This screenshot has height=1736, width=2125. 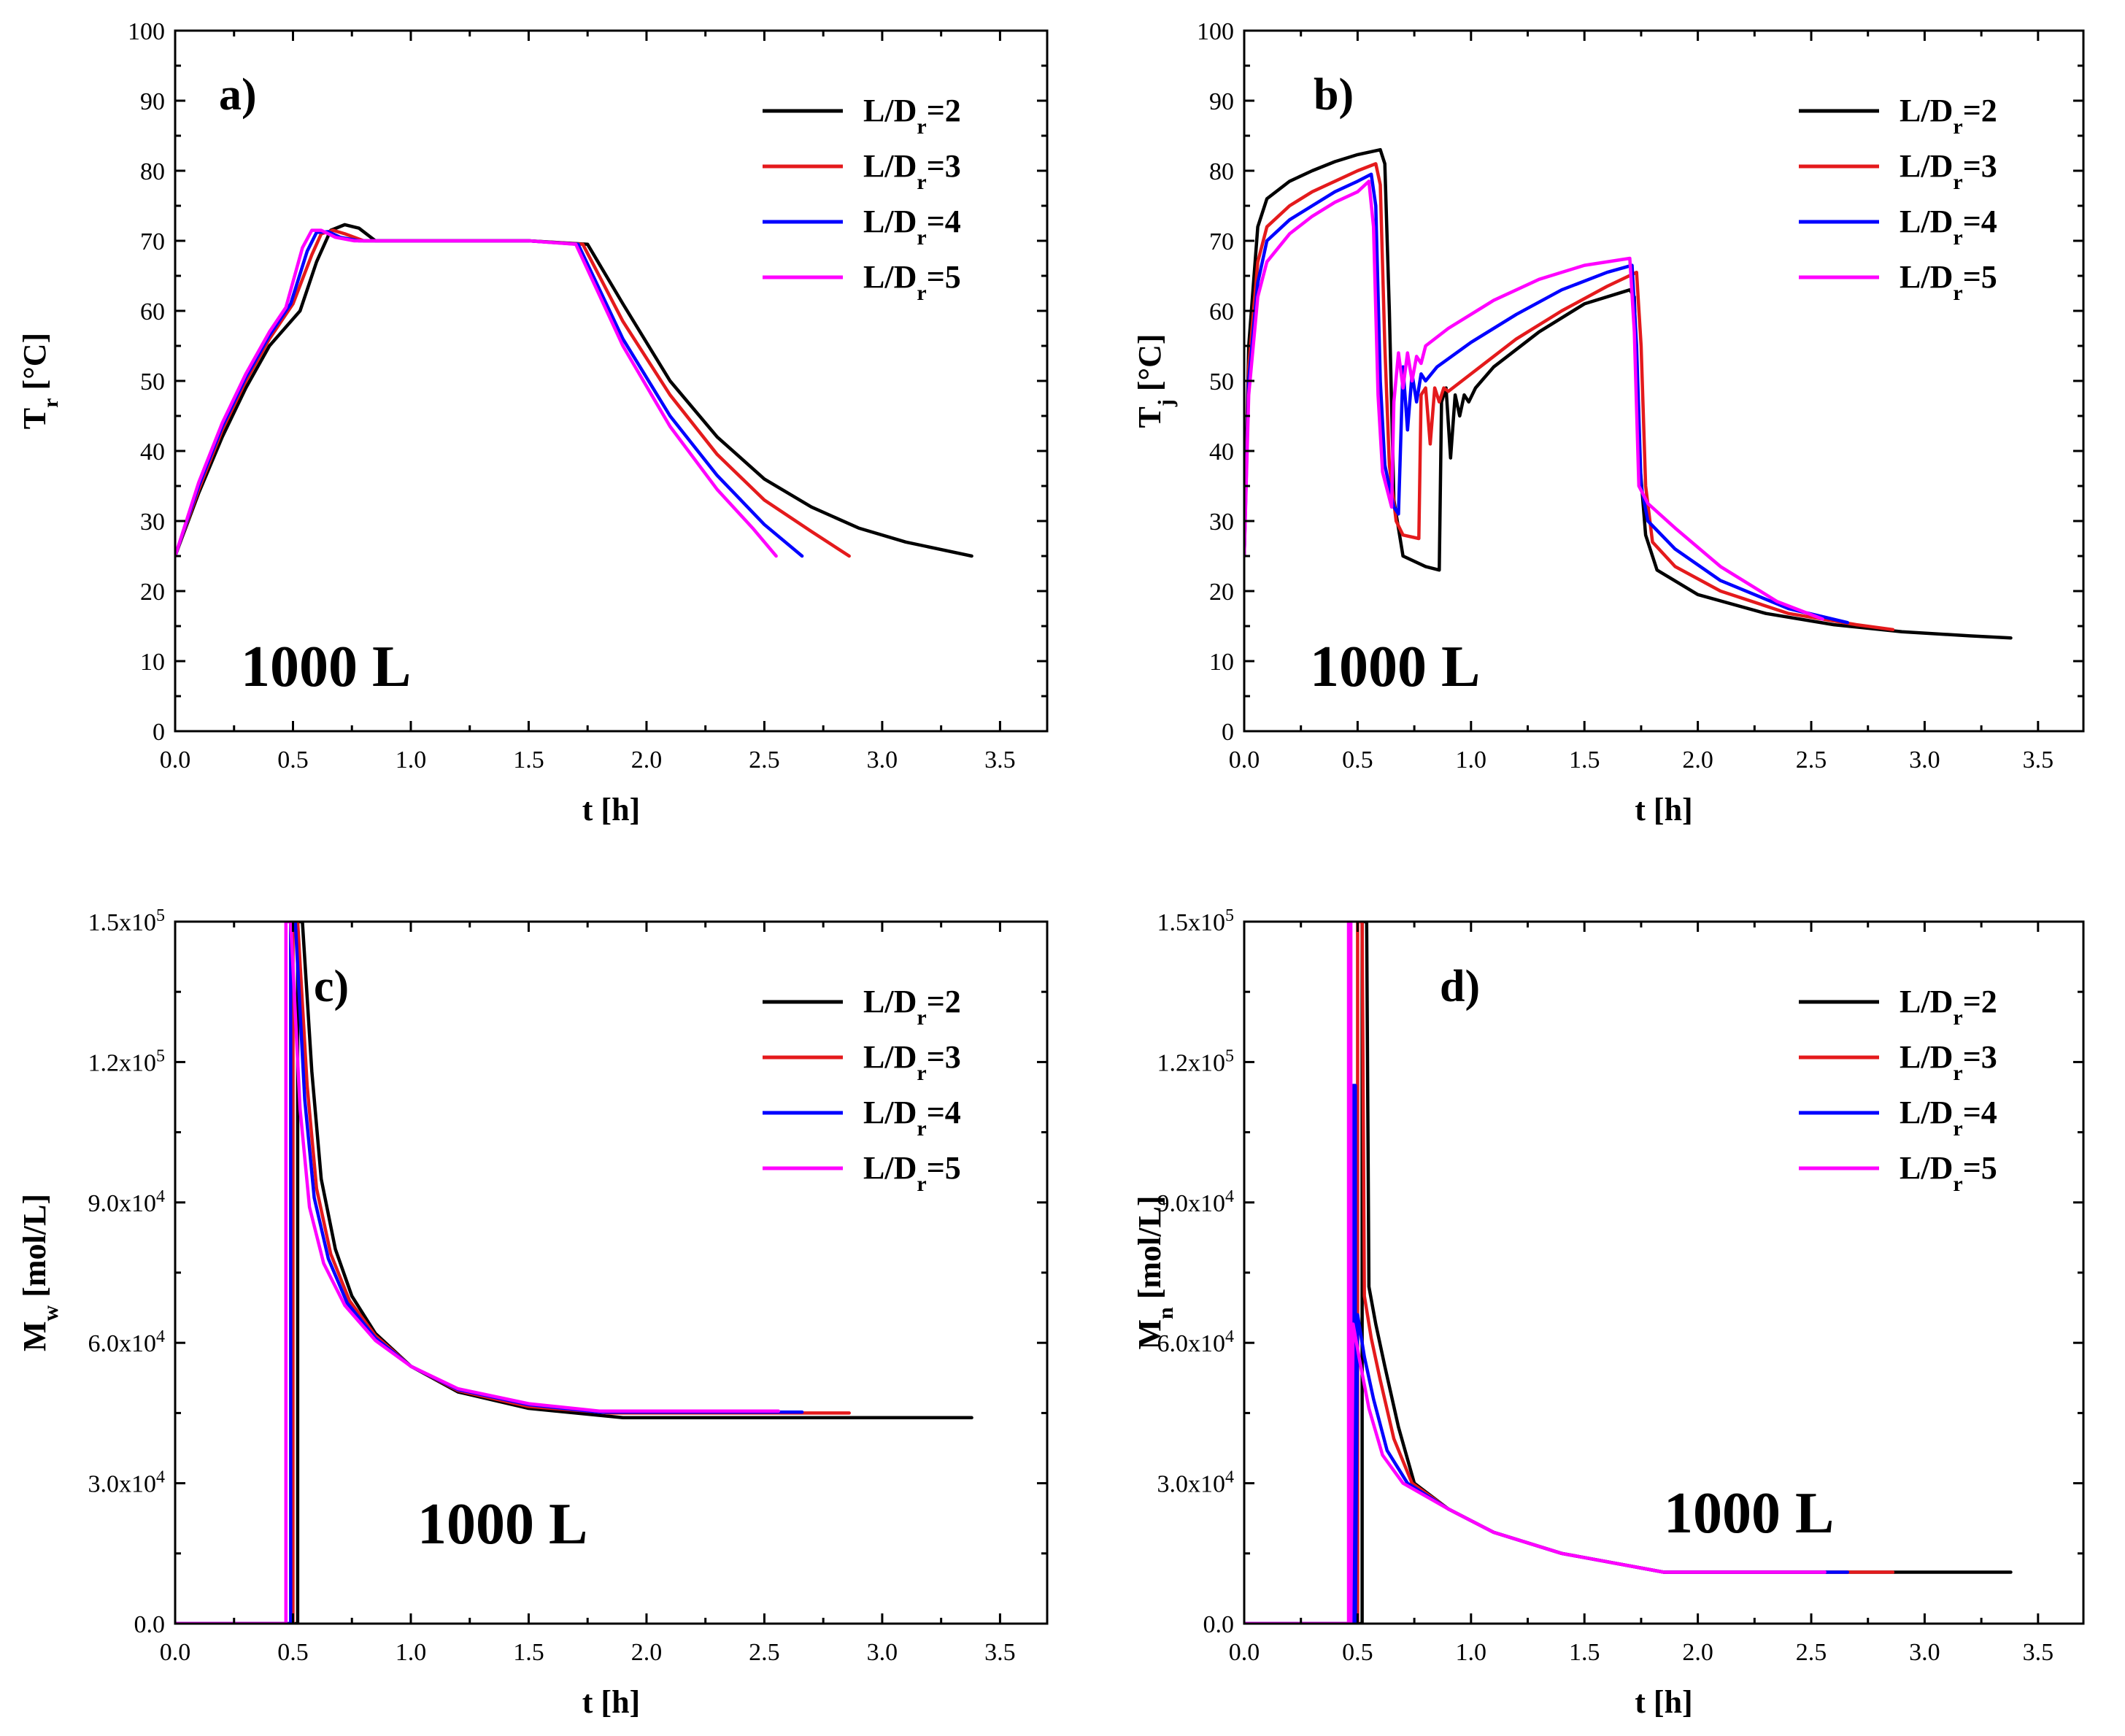 What do you see at coordinates (1460, 986) in the screenshot?
I see `panel-tag: d)` at bounding box center [1460, 986].